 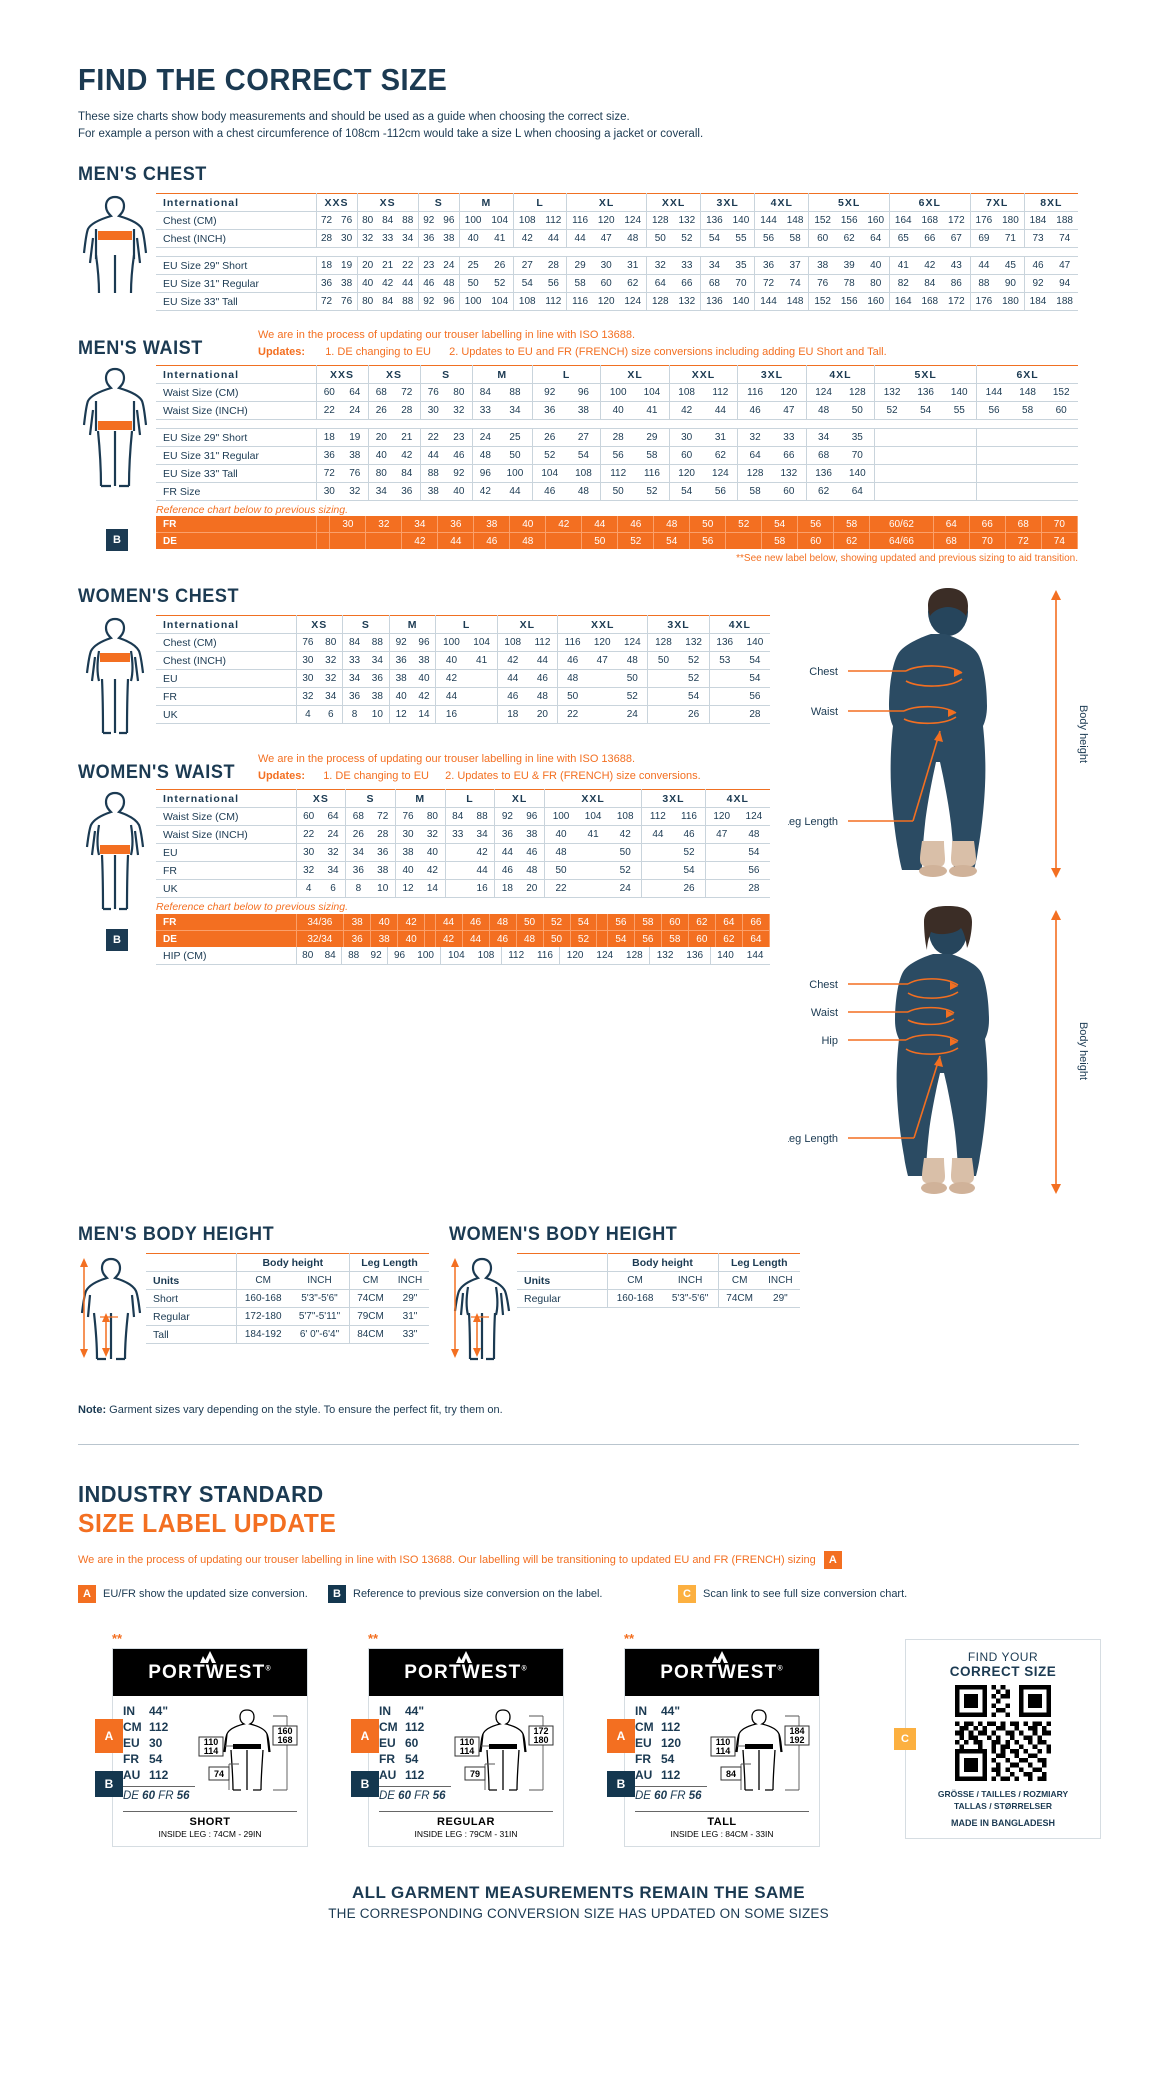 What do you see at coordinates (720, 474) in the screenshot?
I see `data-cell: 124` at bounding box center [720, 474].